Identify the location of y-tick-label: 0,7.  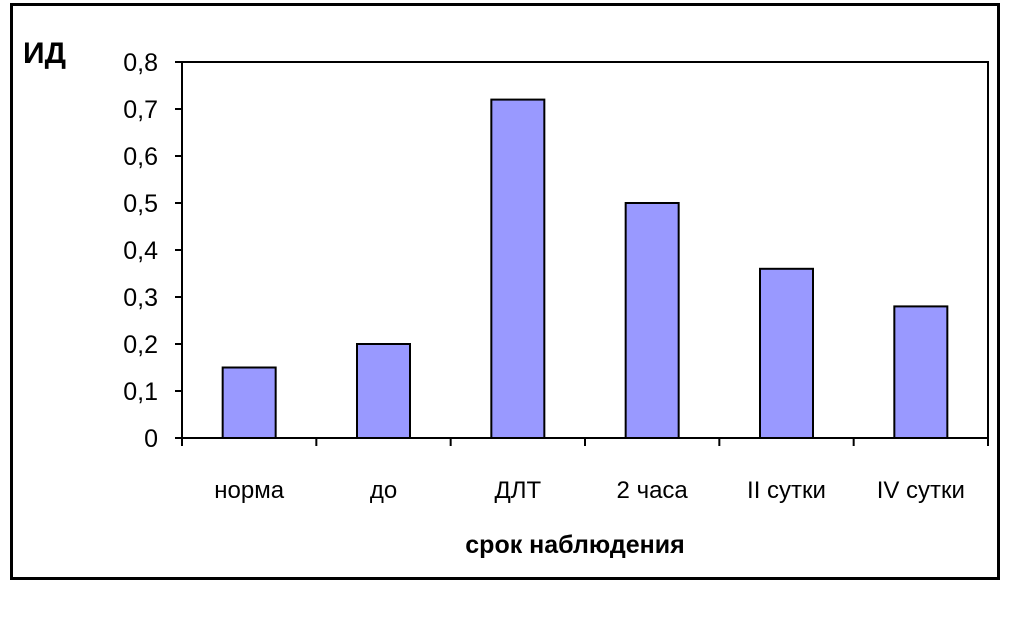
(140, 110).